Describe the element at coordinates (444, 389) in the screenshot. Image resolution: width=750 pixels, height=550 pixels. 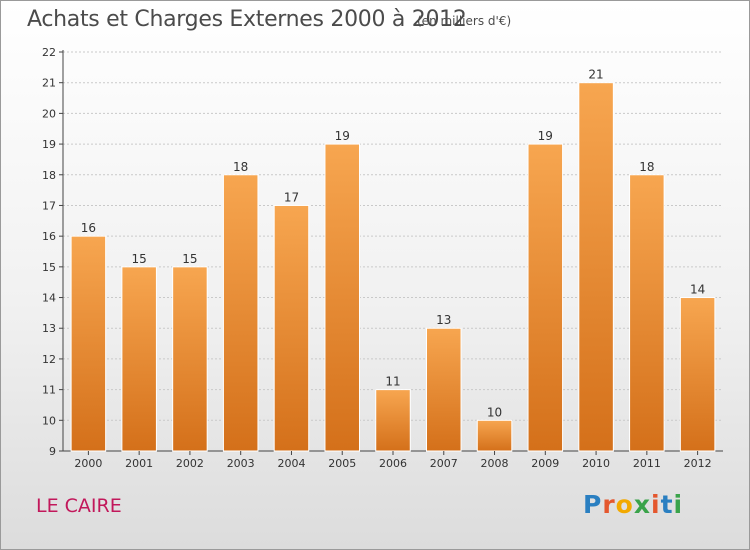
I see `bar-2007` at that location.